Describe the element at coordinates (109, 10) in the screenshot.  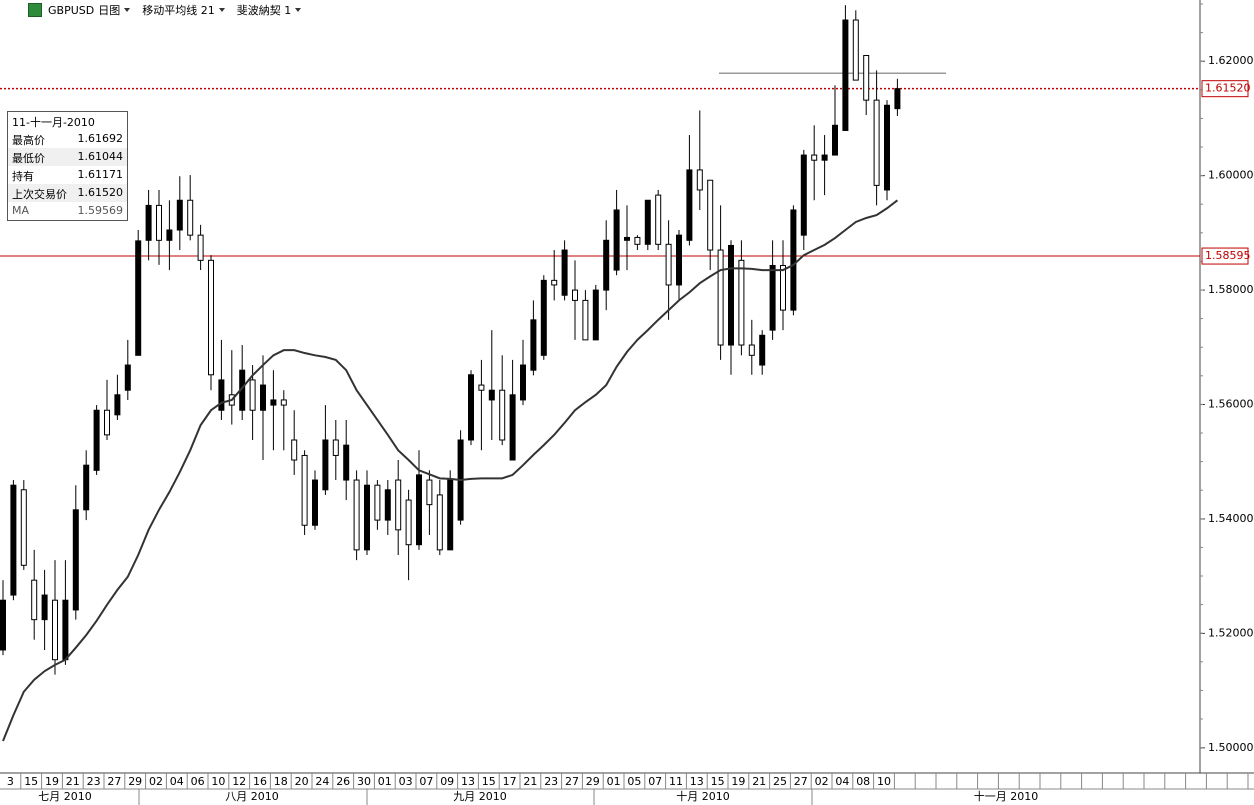
I see `period: 日图` at that location.